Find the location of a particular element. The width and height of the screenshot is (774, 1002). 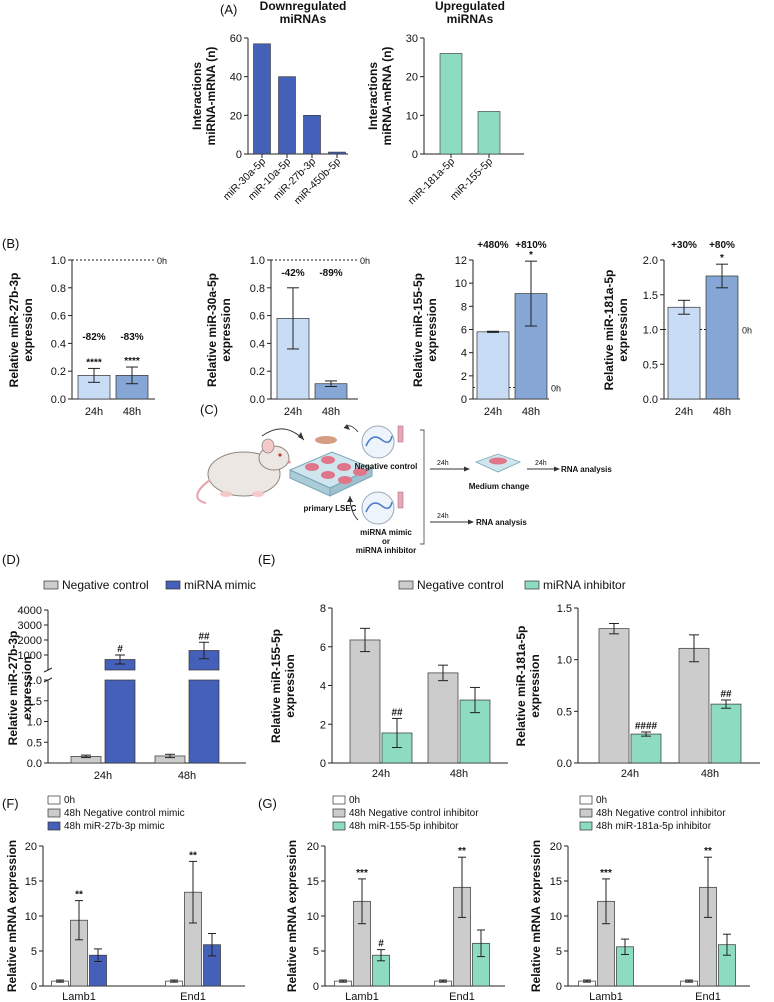

legend-label: 48h Negative control mimic is located at coordinates (124, 813).